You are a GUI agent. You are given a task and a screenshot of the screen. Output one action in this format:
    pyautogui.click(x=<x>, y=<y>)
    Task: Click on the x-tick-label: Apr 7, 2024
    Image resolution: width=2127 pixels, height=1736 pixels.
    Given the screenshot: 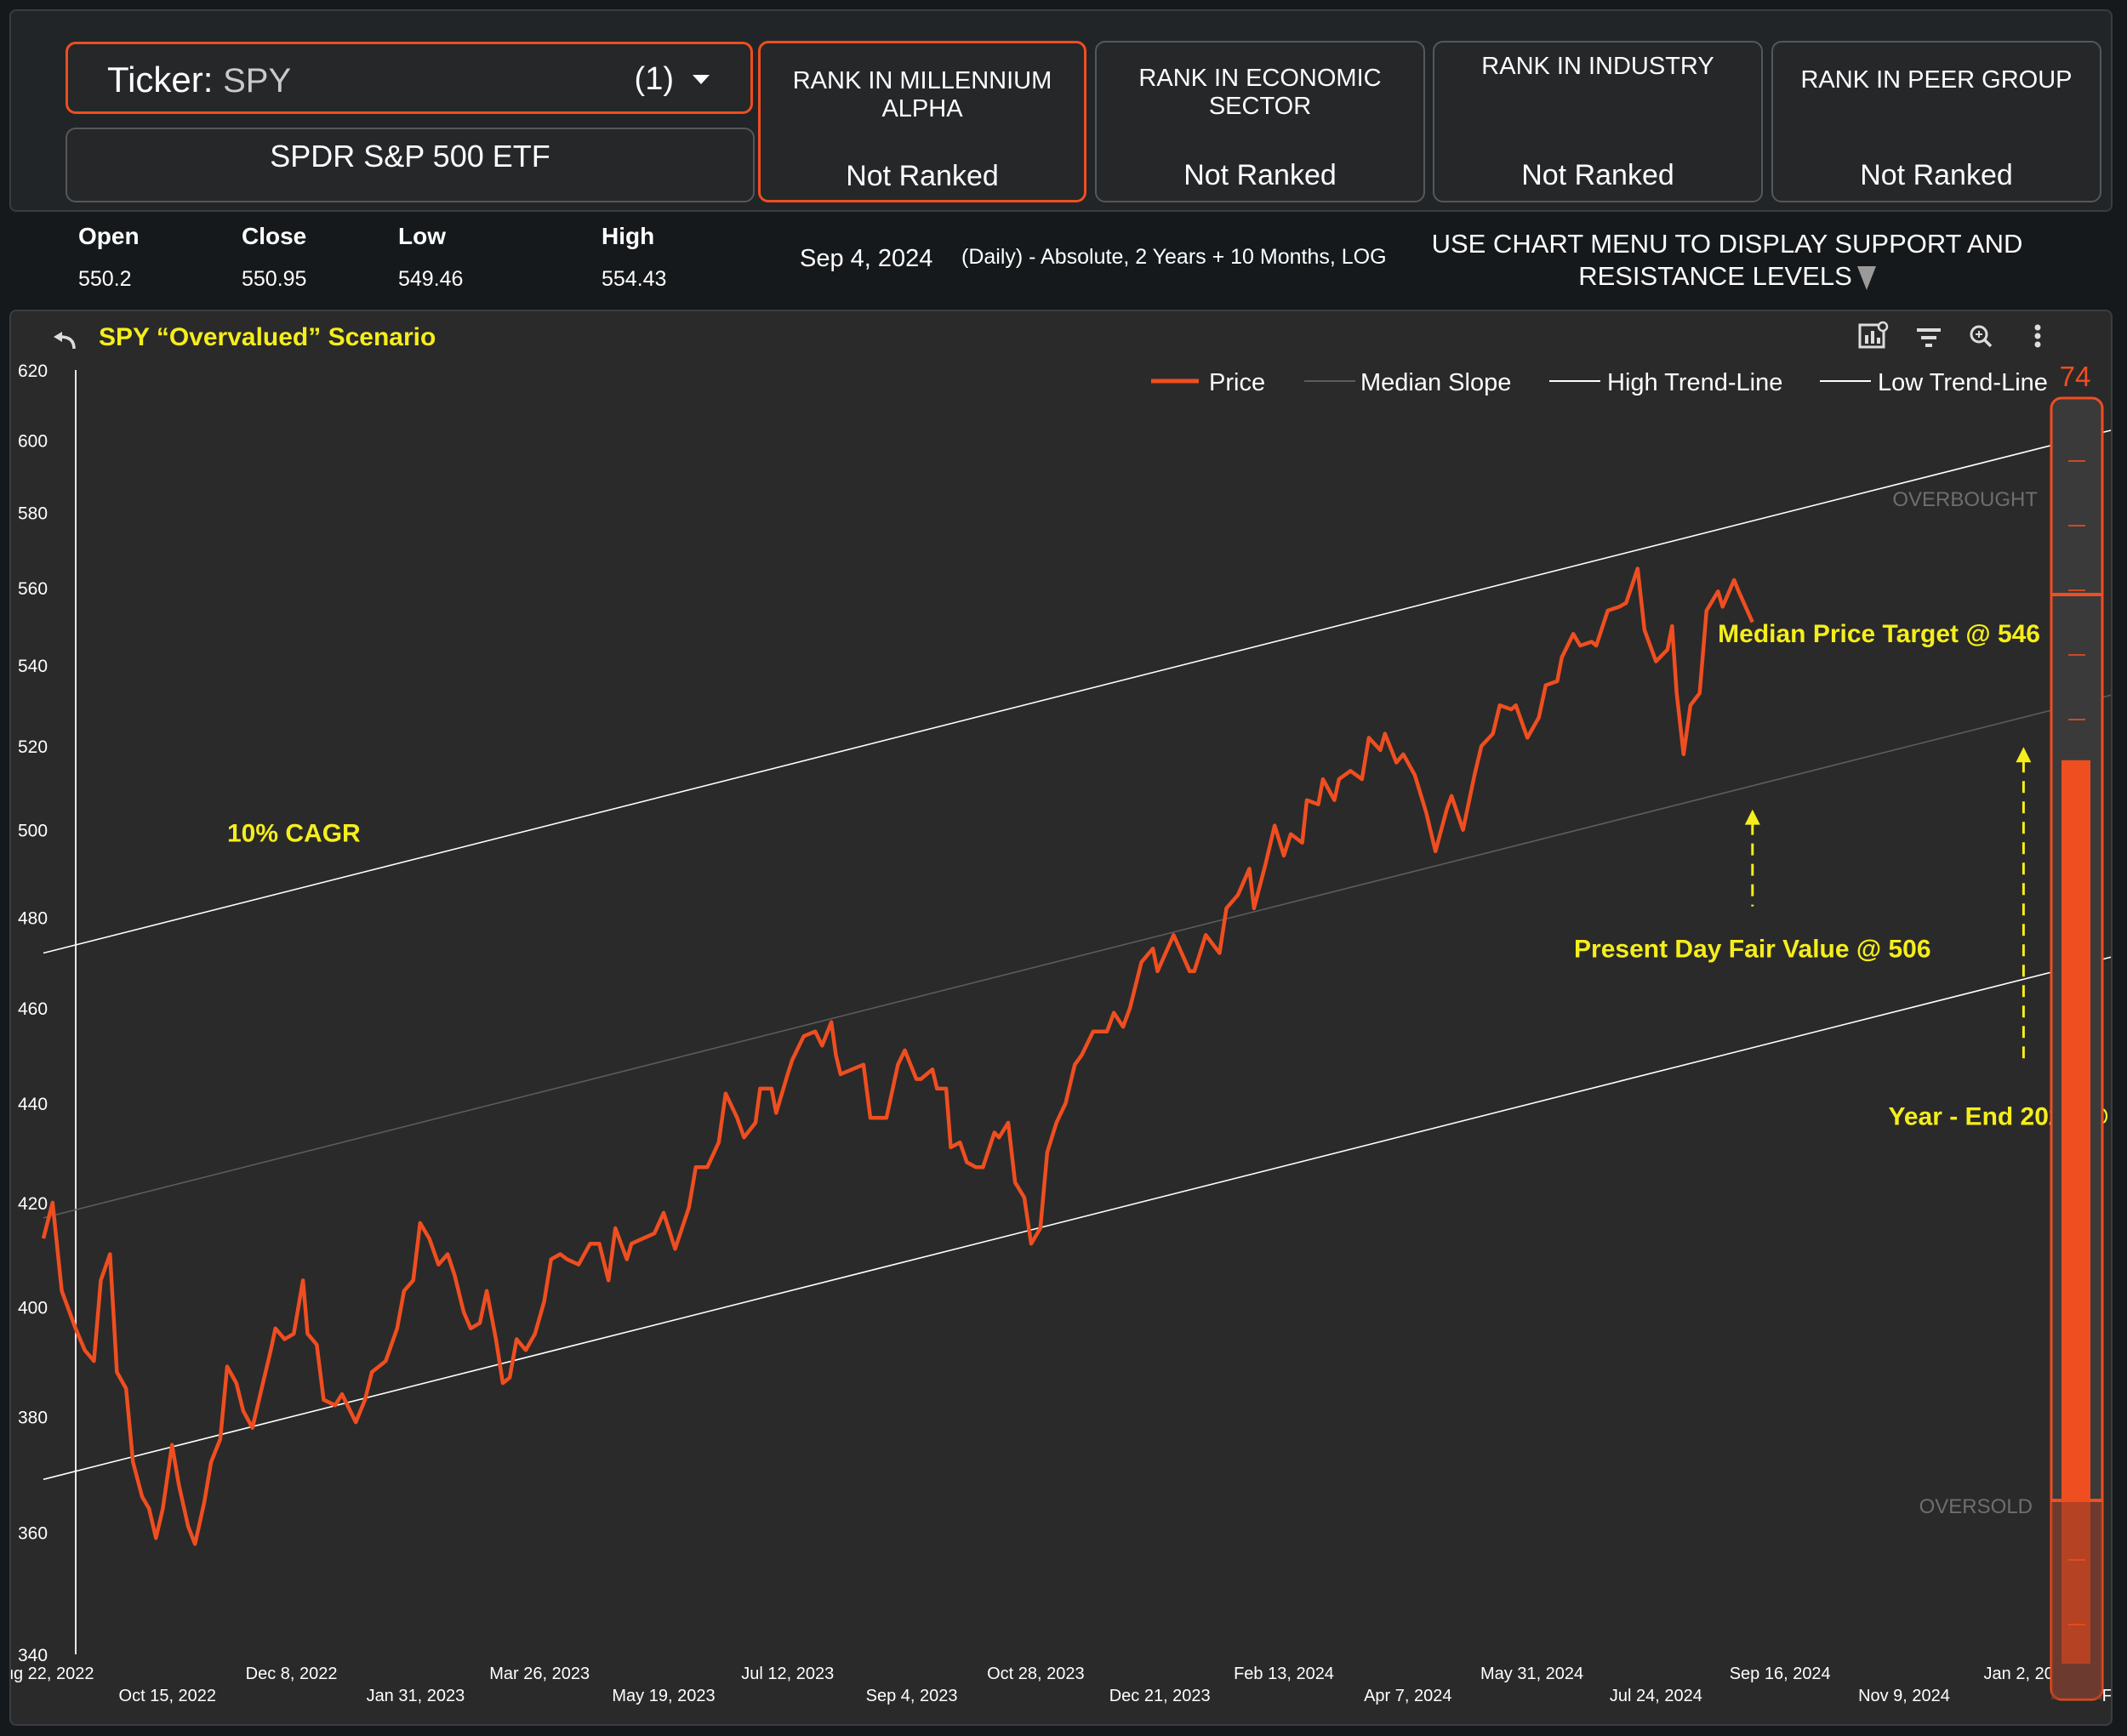 What is the action you would take?
    pyautogui.click(x=1407, y=1696)
    